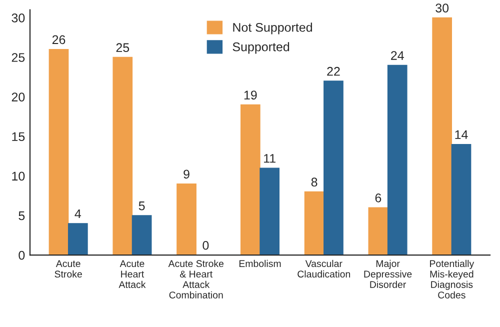  Describe the element at coordinates (261, 48) in the screenshot. I see `legend-label: Supported` at that location.